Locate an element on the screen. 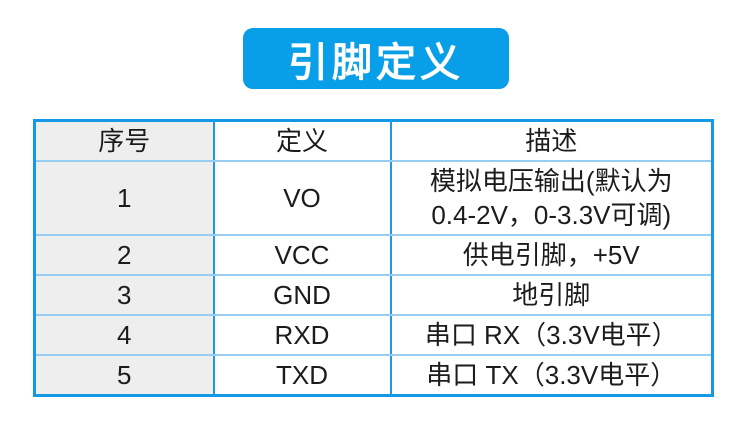  table-row: 3 GND 地引脚 is located at coordinates (373, 295).